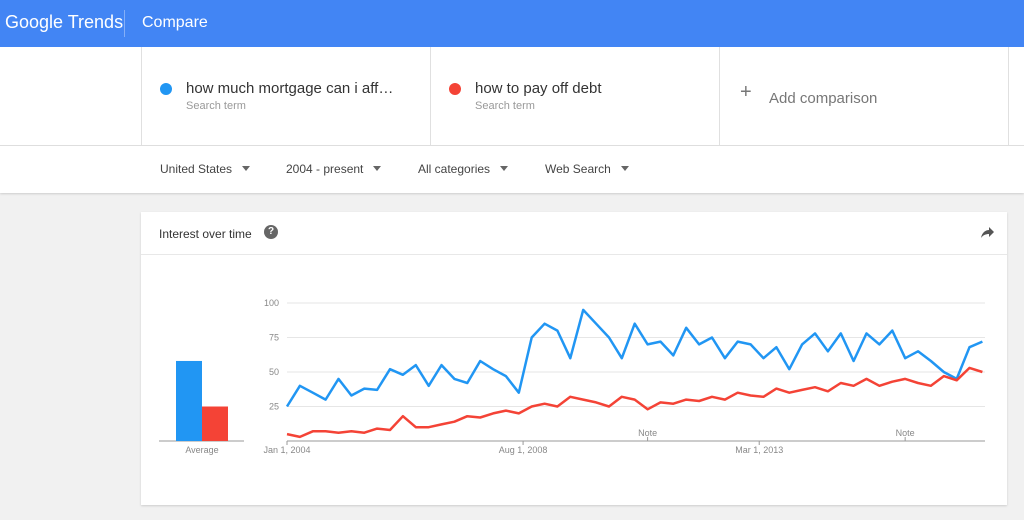 The height and width of the screenshot is (520, 1024). What do you see at coordinates (271, 303) in the screenshot?
I see `y-tick-label: 100` at bounding box center [271, 303].